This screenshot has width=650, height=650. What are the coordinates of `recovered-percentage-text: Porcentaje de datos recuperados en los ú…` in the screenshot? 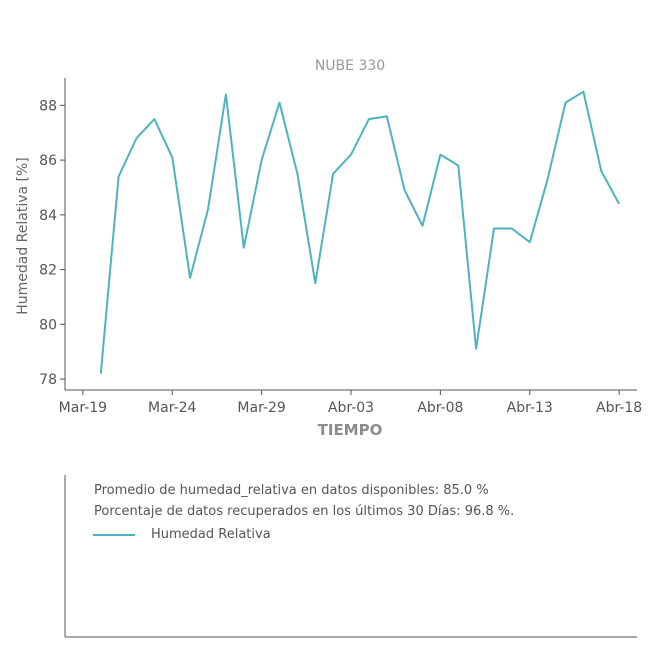 It's located at (304, 511).